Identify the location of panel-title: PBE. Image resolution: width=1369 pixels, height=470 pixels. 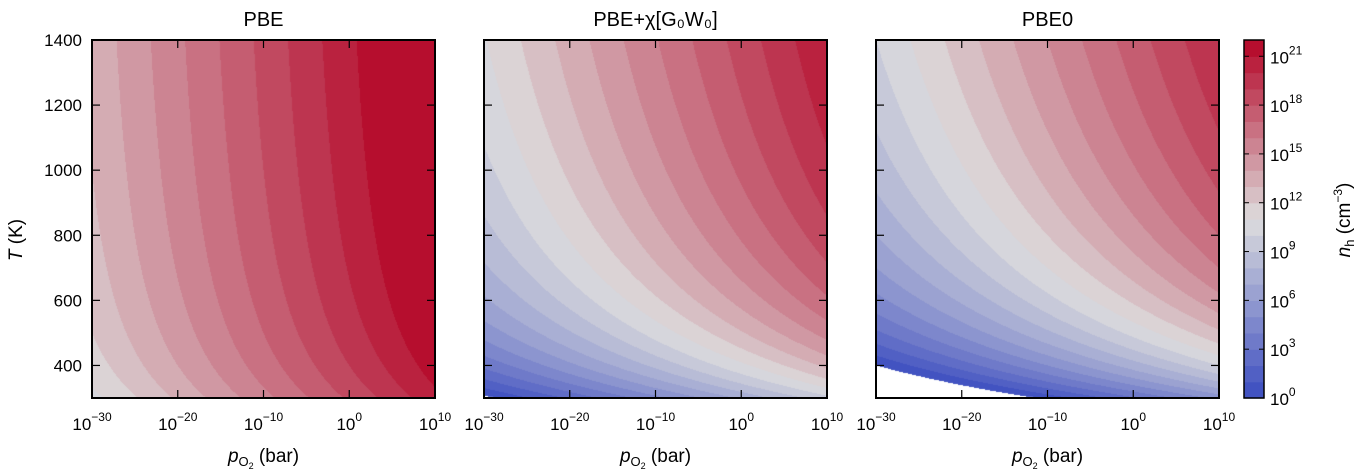
(263, 20).